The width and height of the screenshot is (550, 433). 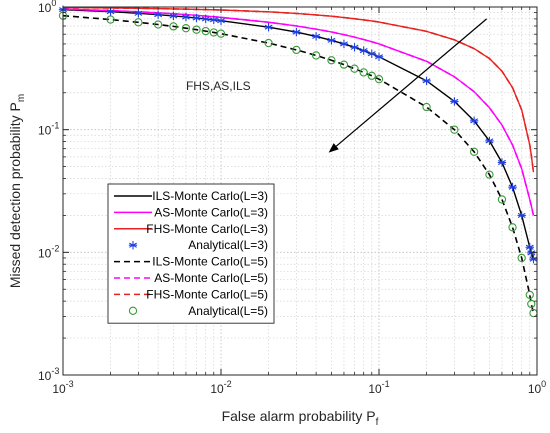 I want to click on legend-item: Analytical(L=5), so click(x=198, y=311).